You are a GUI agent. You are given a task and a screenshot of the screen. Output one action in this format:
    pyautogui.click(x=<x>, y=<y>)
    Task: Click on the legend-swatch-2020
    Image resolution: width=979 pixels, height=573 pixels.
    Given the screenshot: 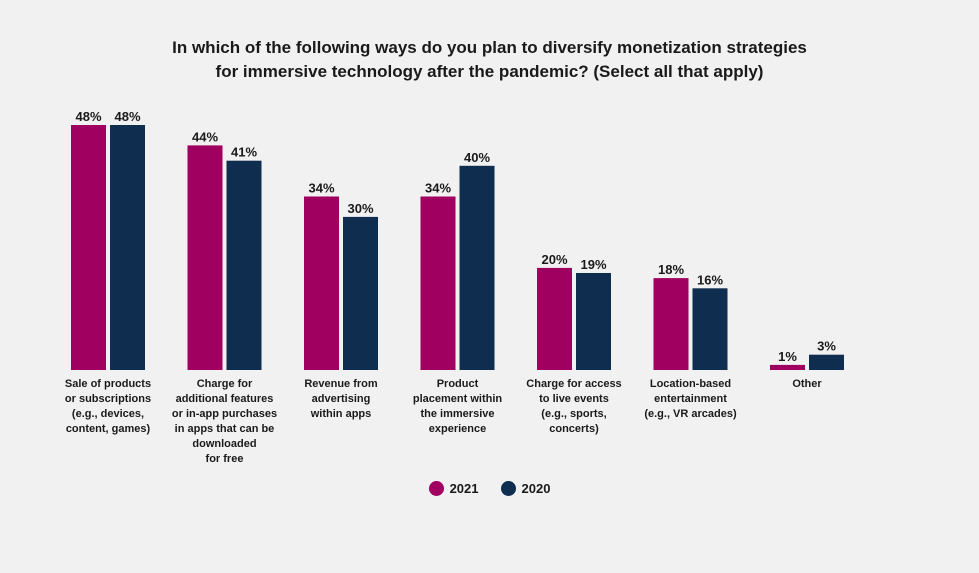 What is the action you would take?
    pyautogui.click(x=508, y=488)
    